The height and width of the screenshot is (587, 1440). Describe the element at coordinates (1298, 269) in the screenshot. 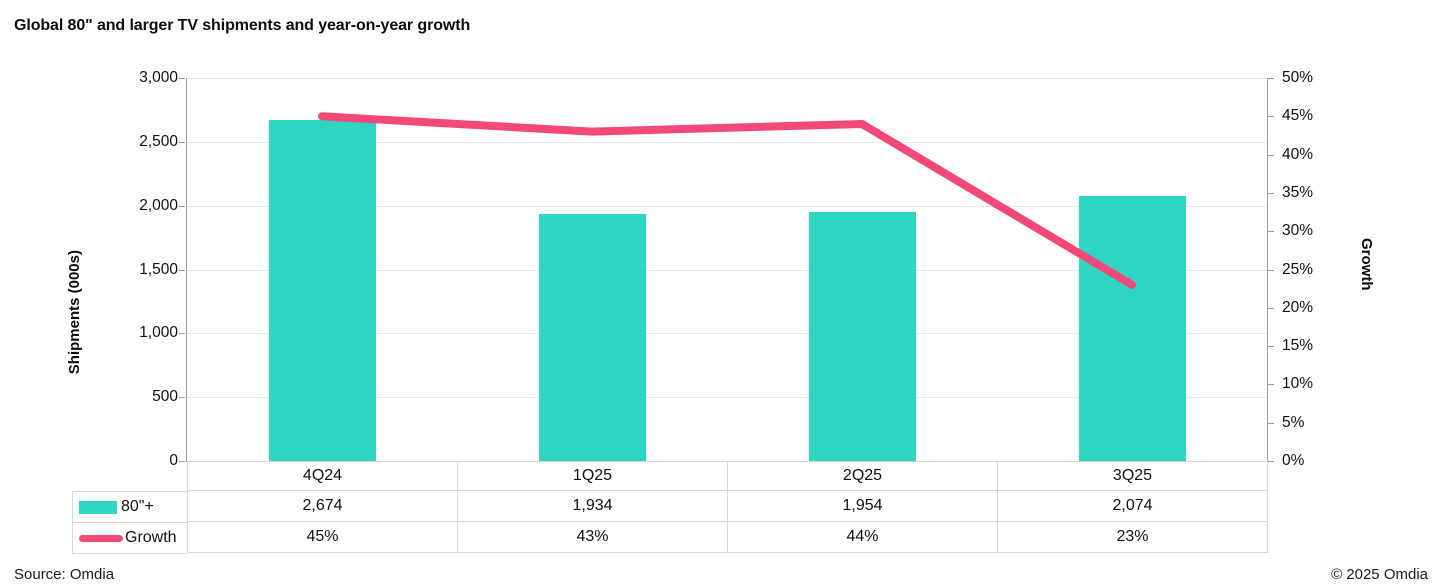

I see `right-axis-tick-label: 25%` at that location.